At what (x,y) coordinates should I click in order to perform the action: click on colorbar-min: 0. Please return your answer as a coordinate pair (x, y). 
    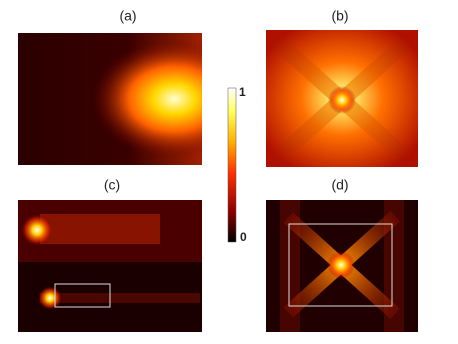
    Looking at the image, I should click on (243, 237).